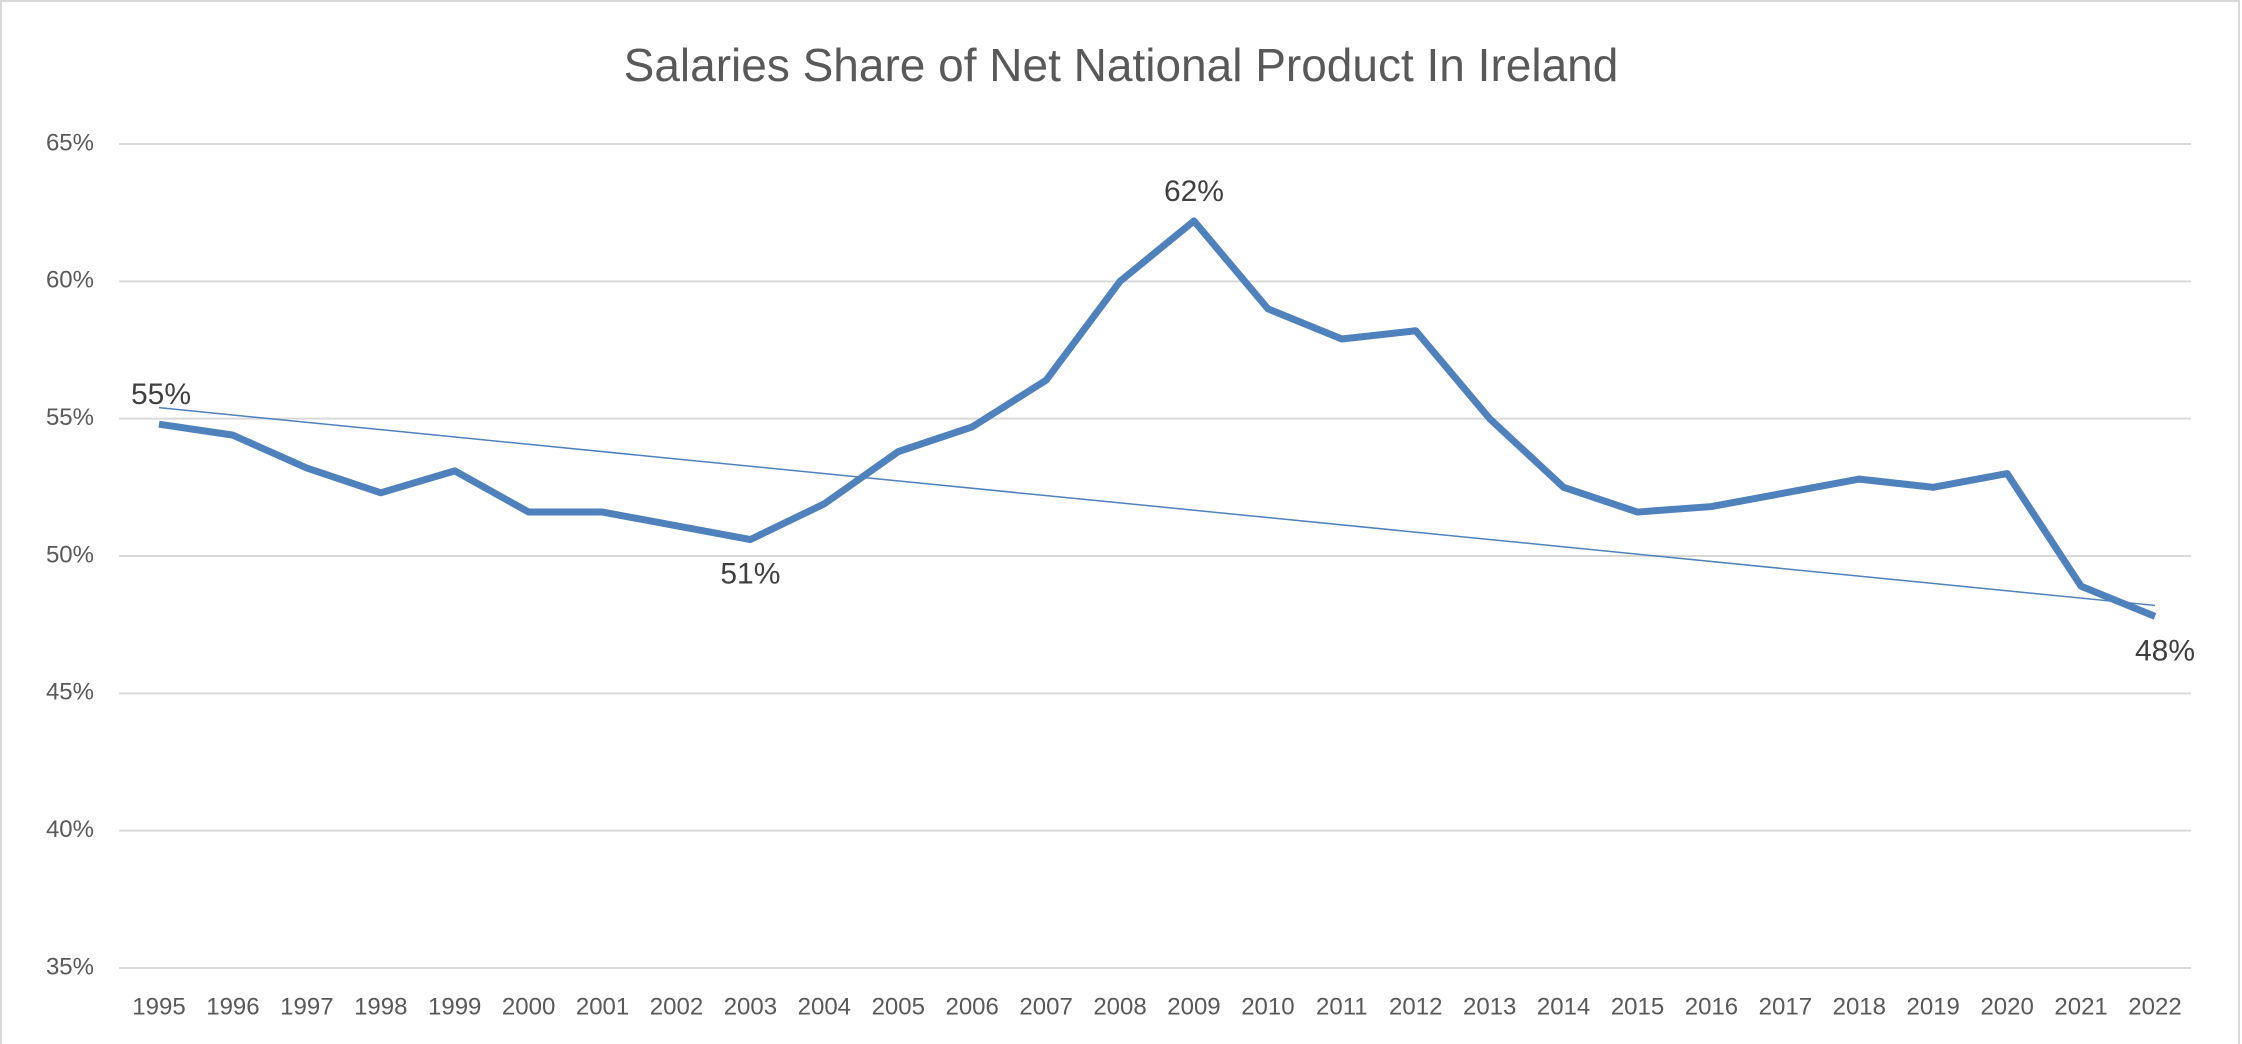 The image size is (2242, 1044). Describe the element at coordinates (70, 417) in the screenshot. I see `y-tick-label: 55%` at that location.